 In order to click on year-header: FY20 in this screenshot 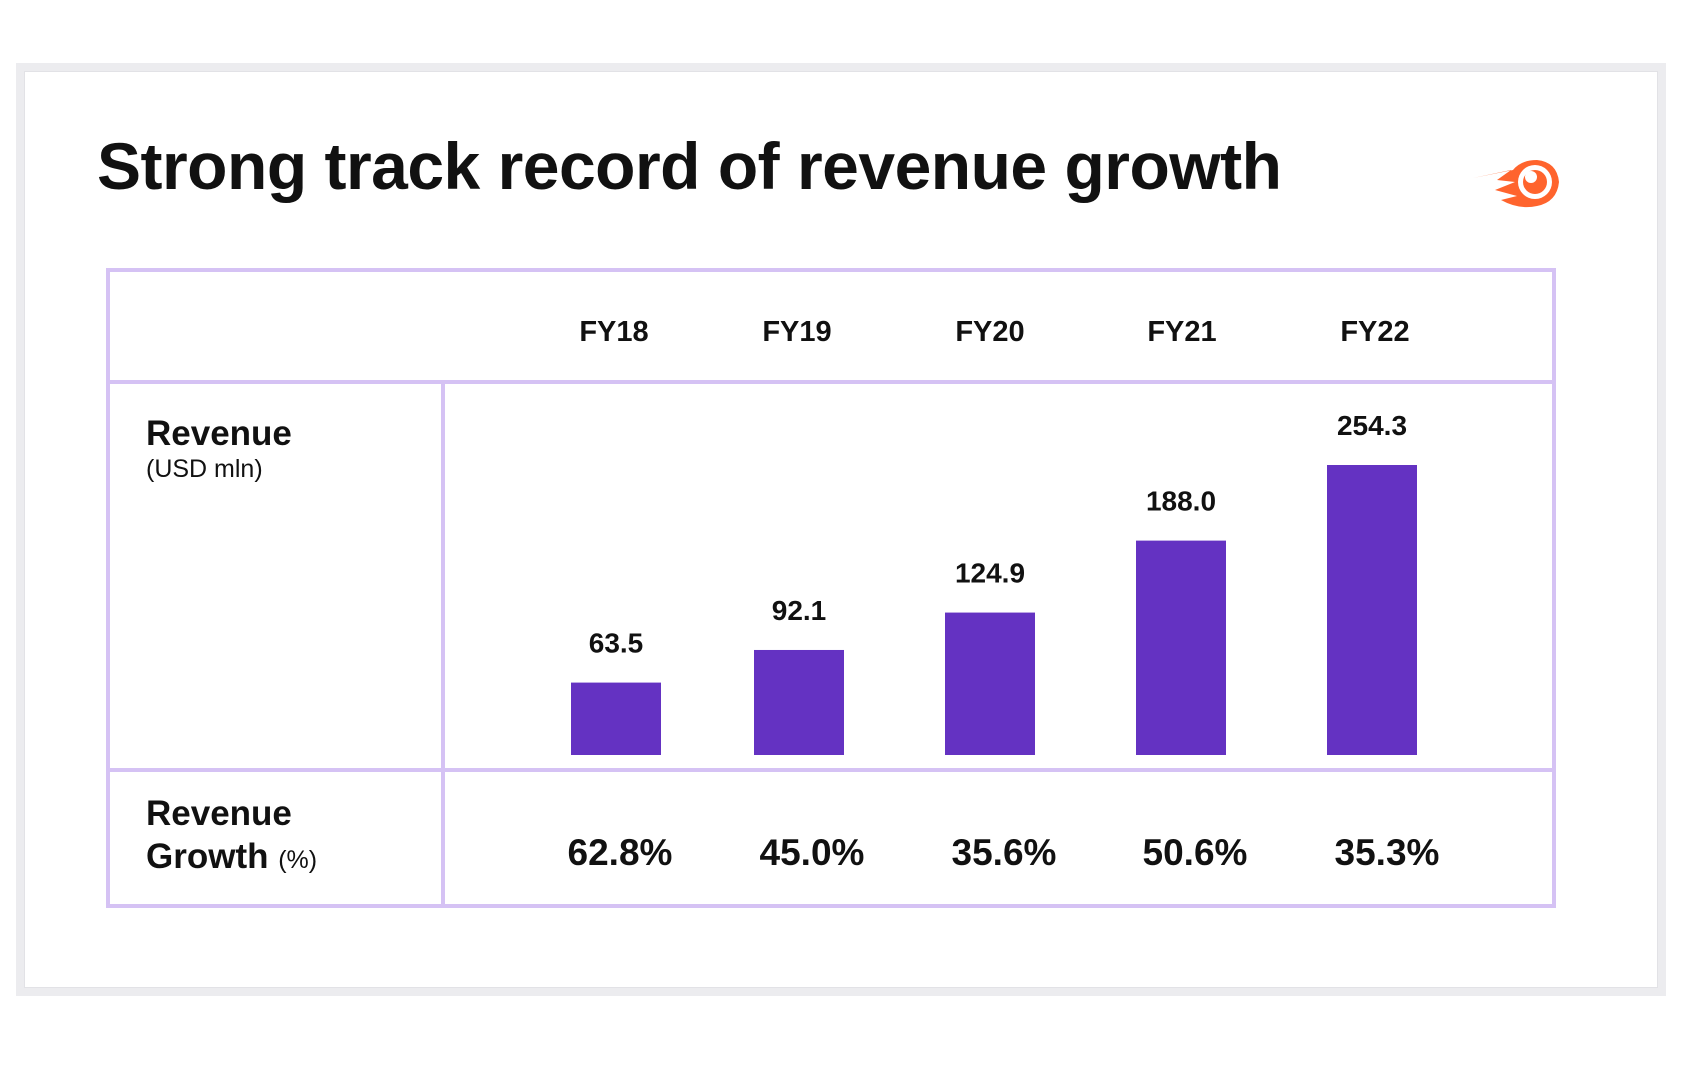, I will do `click(990, 332)`.